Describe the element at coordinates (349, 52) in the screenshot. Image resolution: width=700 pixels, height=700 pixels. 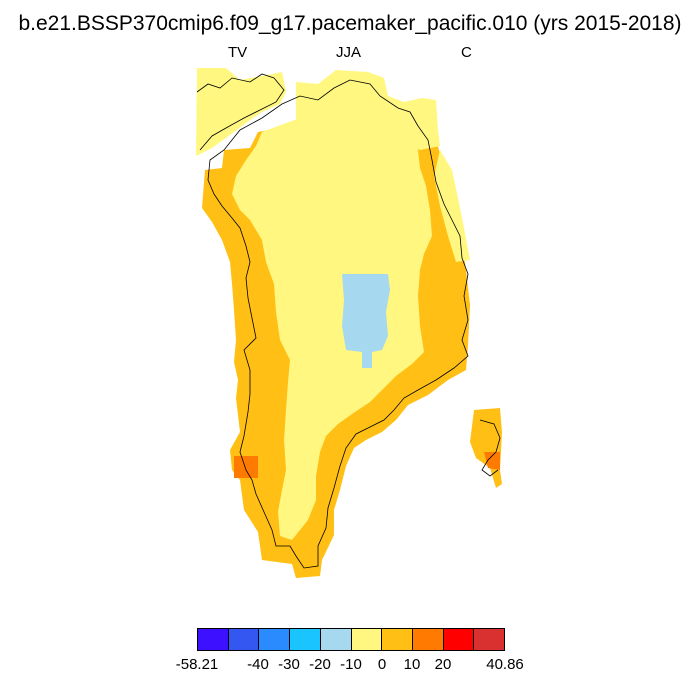
I see `season-label: JJA` at that location.